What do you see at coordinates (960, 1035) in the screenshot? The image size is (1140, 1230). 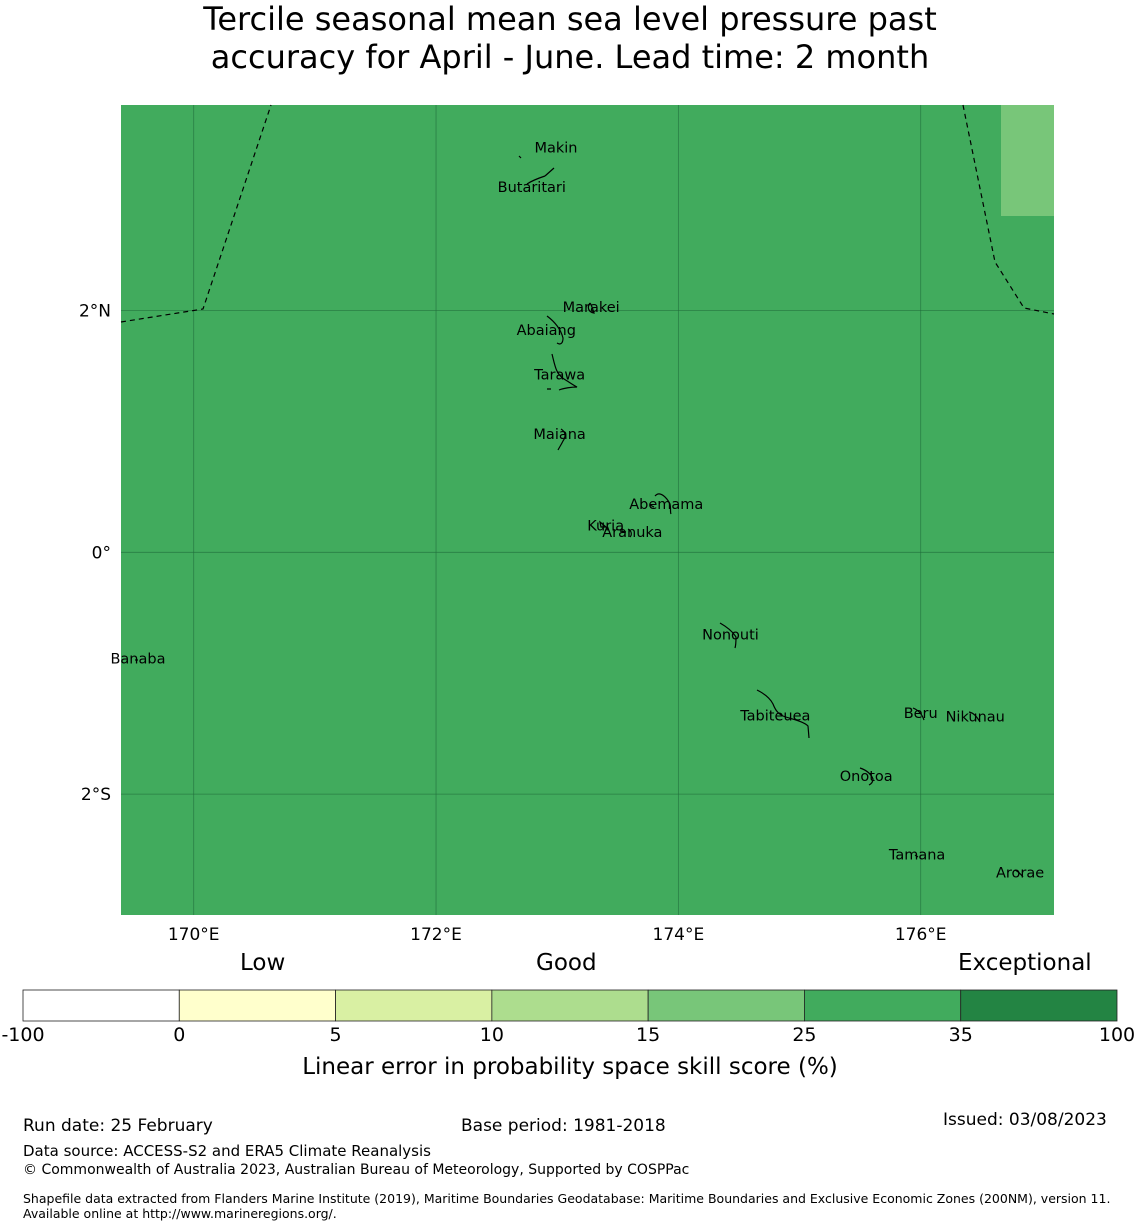 I see `colorbar-tick-label: 35` at bounding box center [960, 1035].